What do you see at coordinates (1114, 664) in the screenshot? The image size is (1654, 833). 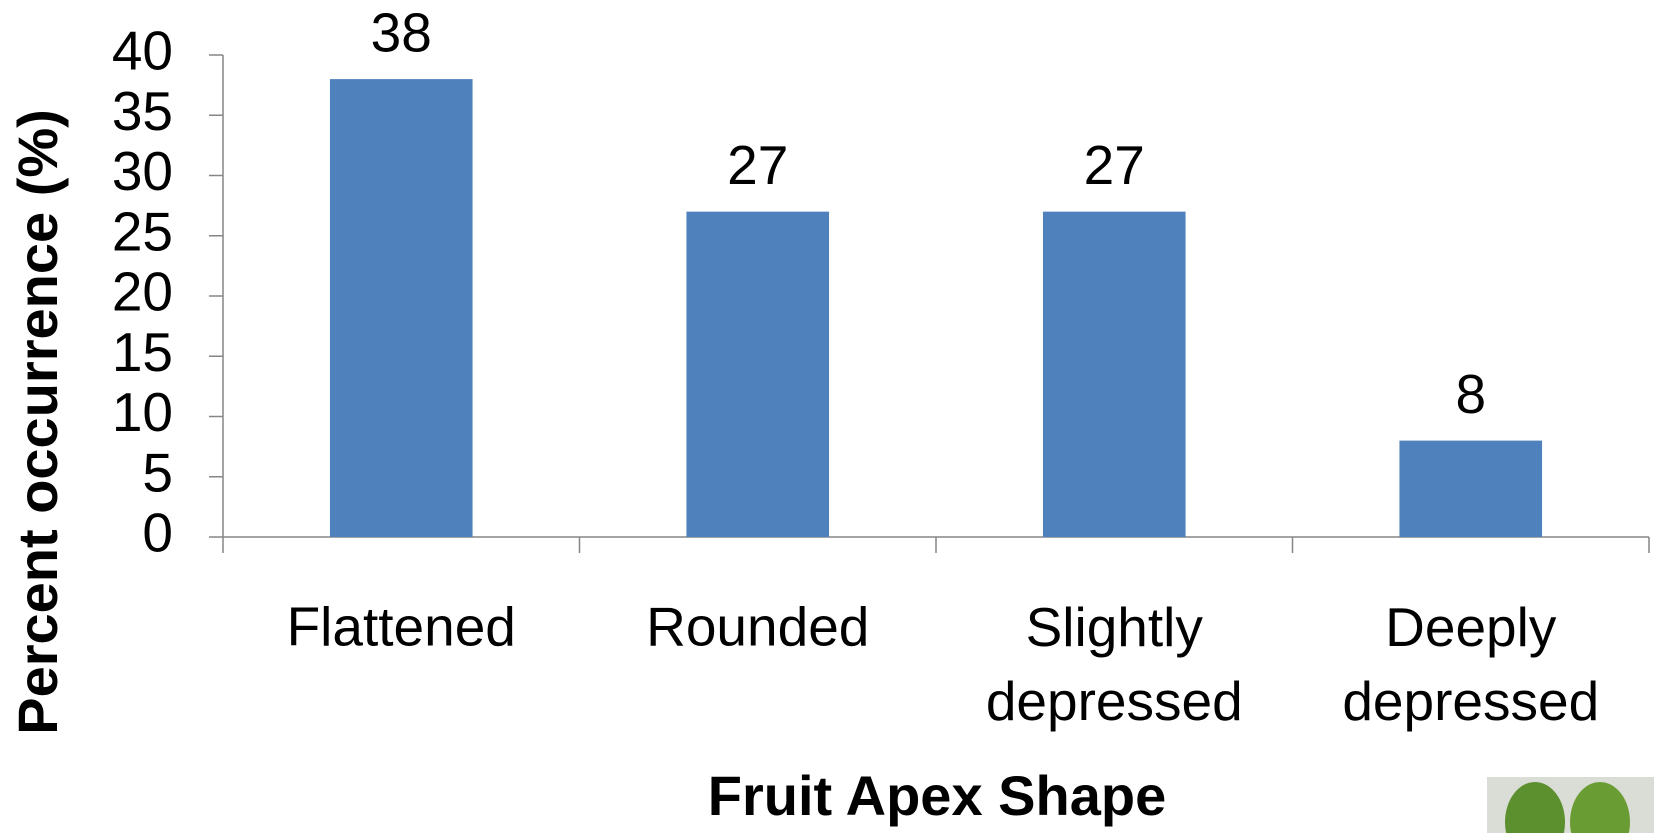 I see `x-tick-label: Slightly depressed` at bounding box center [1114, 664].